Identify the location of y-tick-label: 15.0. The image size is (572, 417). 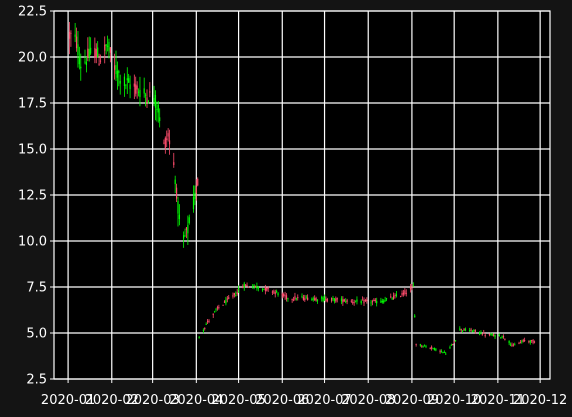
(32, 150).